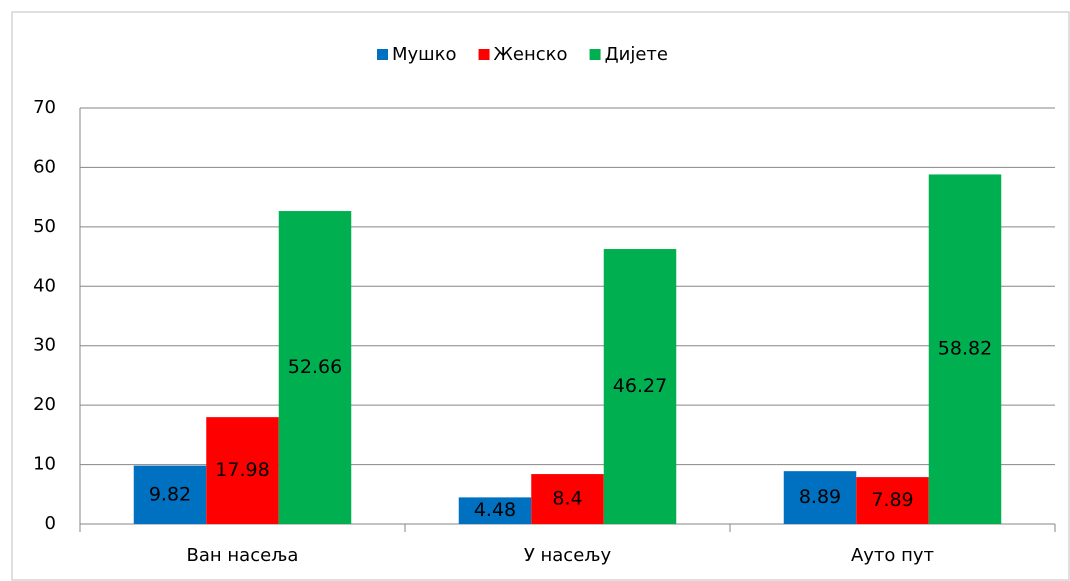 Image resolution: width=1070 pixels, height=581 pixels. I want to click on legend-label: Мушко, so click(424, 54).